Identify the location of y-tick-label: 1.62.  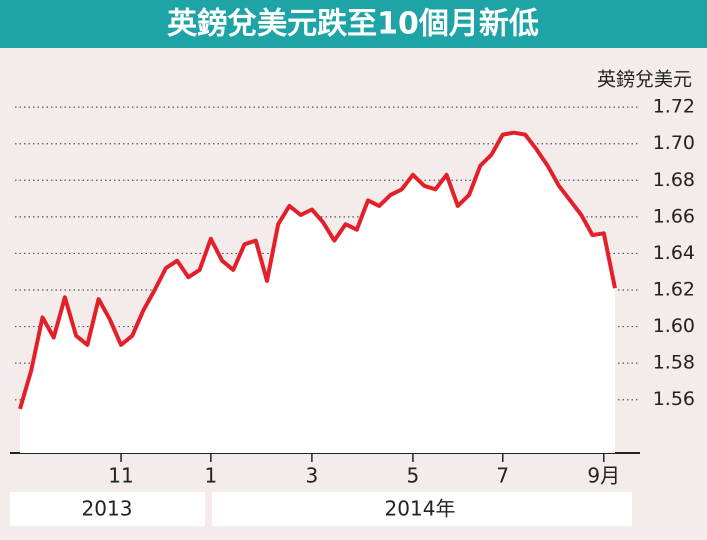
(674, 290).